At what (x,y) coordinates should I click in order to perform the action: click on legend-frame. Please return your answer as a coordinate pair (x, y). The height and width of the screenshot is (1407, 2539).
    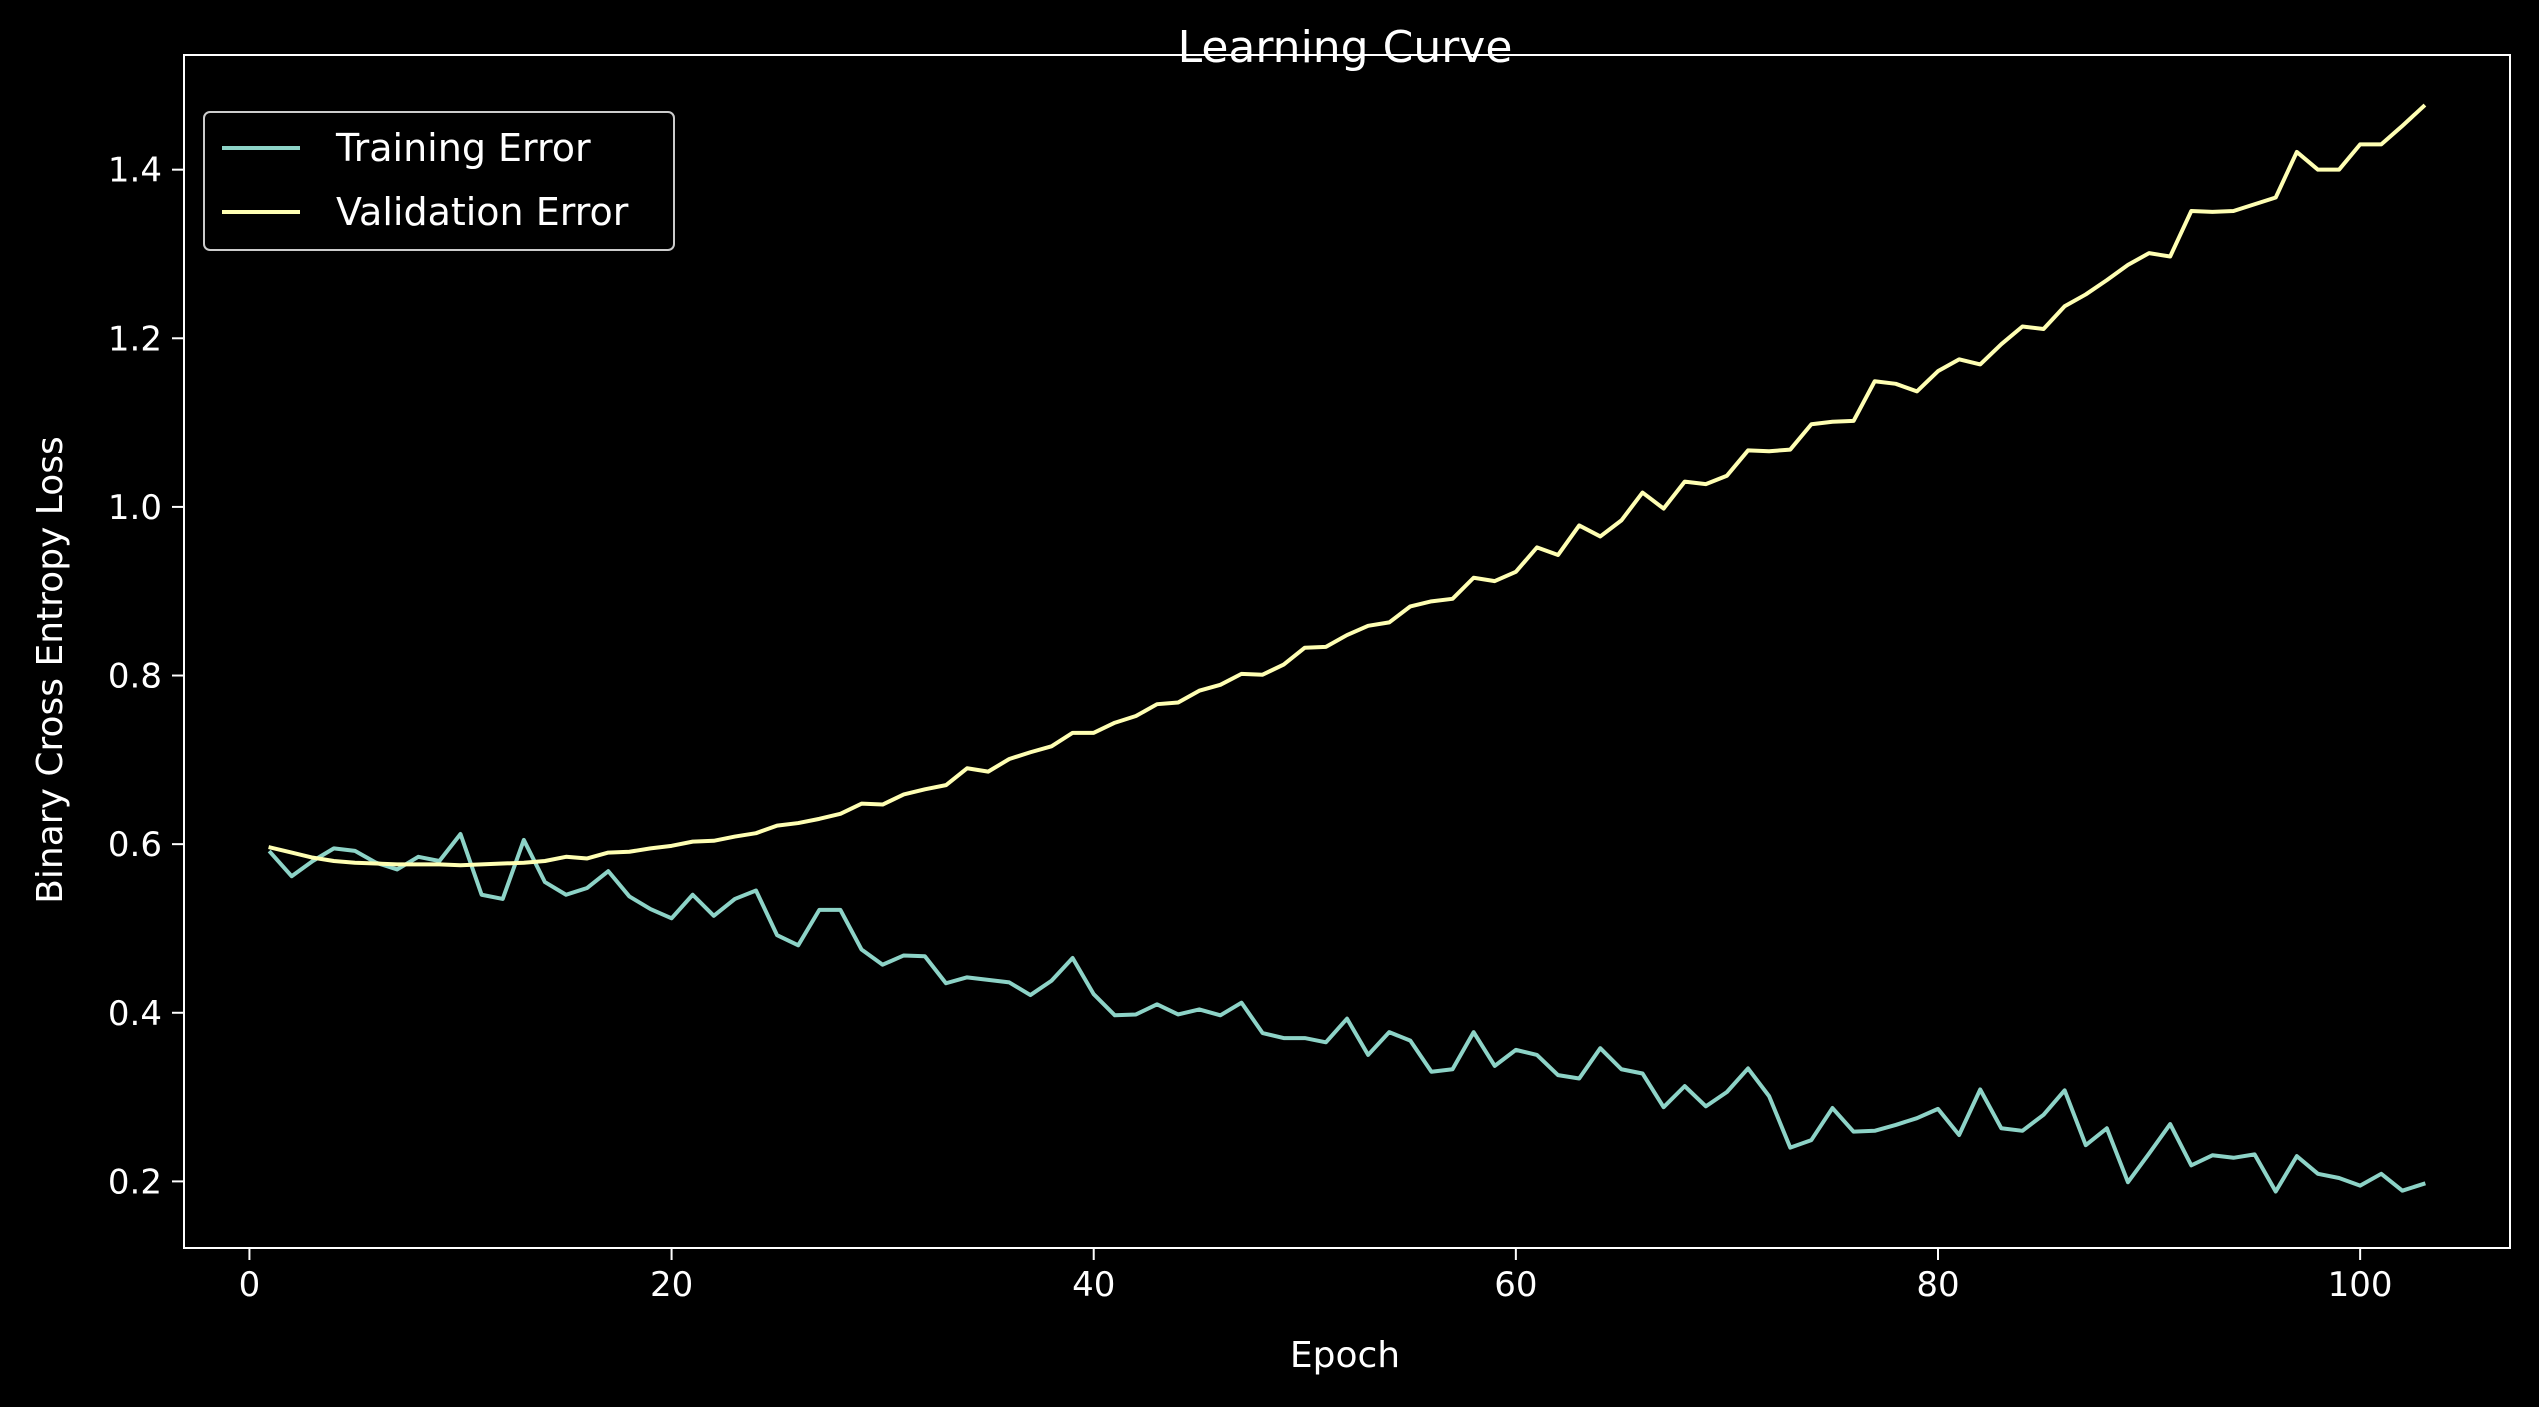
    Looking at the image, I should click on (439, 181).